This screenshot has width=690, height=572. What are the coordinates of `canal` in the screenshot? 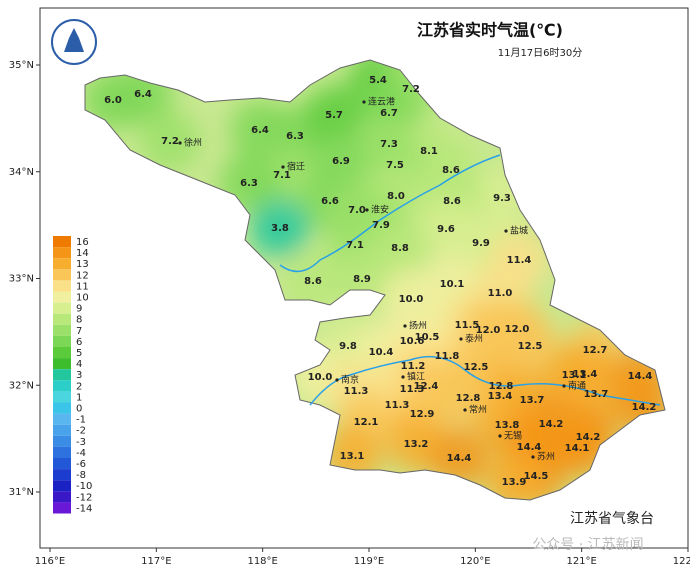 It's located at (390, 213).